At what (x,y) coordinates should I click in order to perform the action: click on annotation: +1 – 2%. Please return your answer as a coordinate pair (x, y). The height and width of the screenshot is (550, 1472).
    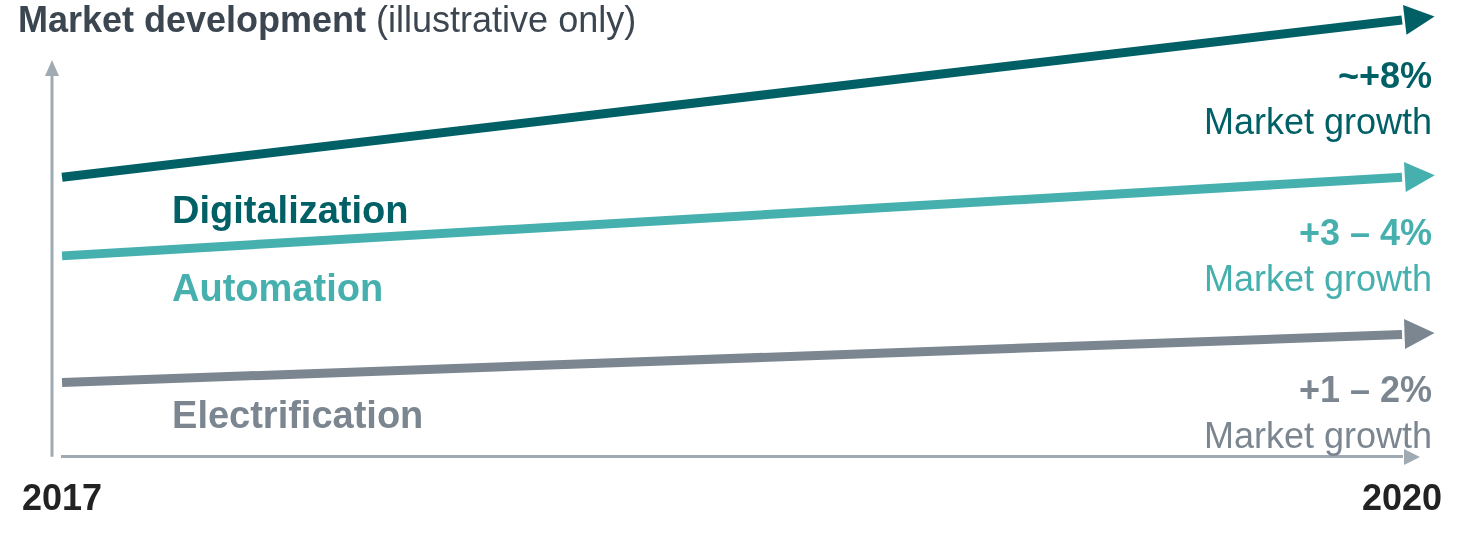
    Looking at the image, I should click on (1365, 390).